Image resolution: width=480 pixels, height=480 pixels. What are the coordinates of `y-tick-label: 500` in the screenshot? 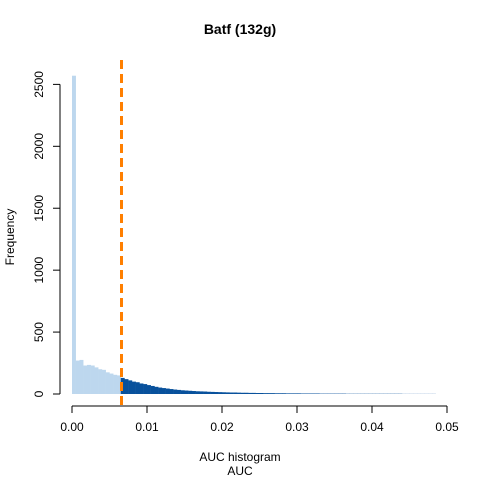 It's located at (39, 332).